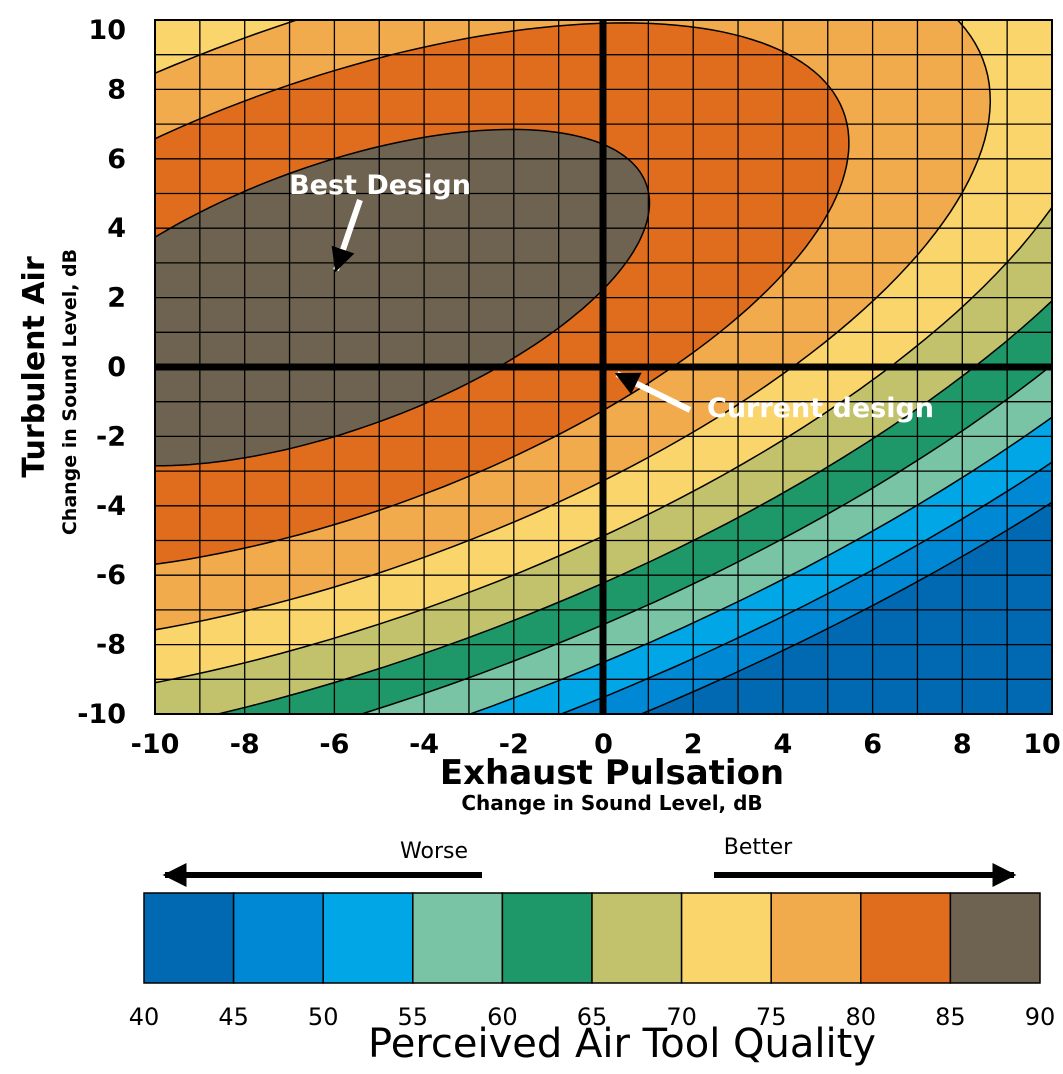 This screenshot has height=1074, width=1063. What do you see at coordinates (783, 744) in the screenshot?
I see `x-tick-label: 4` at bounding box center [783, 744].